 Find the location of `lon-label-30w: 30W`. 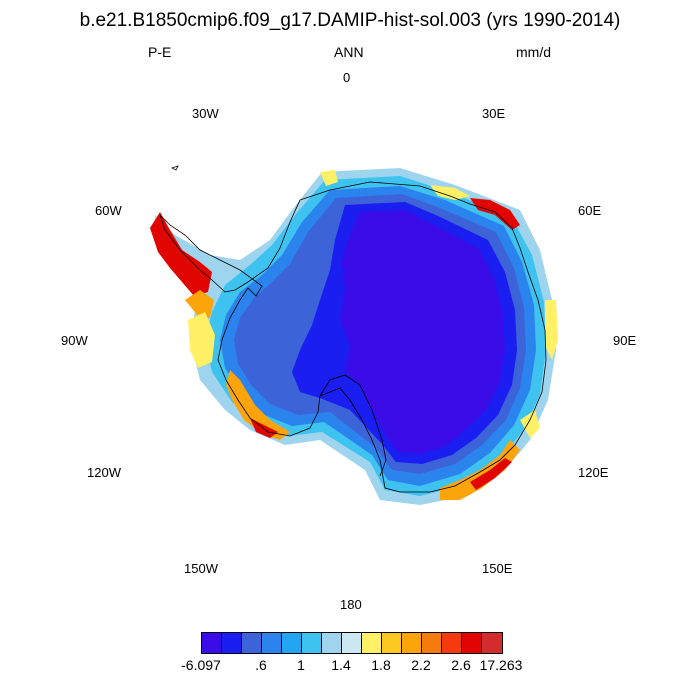

lon-label-30w: 30W is located at coordinates (205, 113).